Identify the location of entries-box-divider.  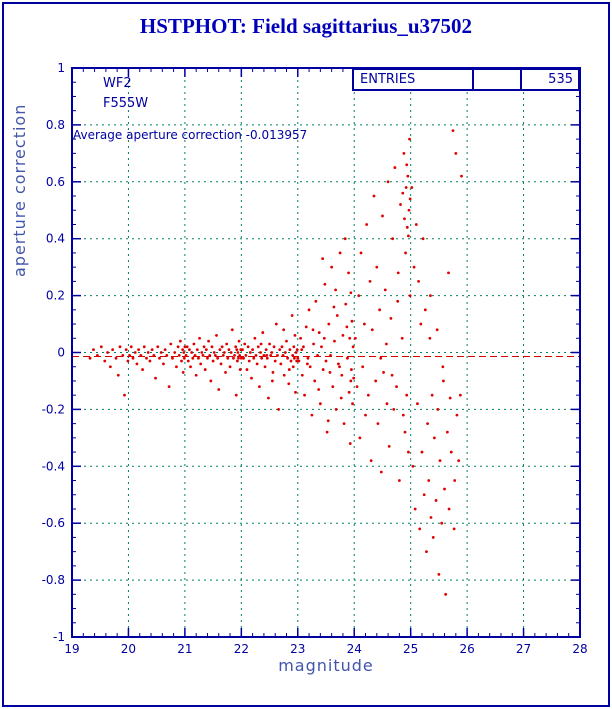
(496, 79).